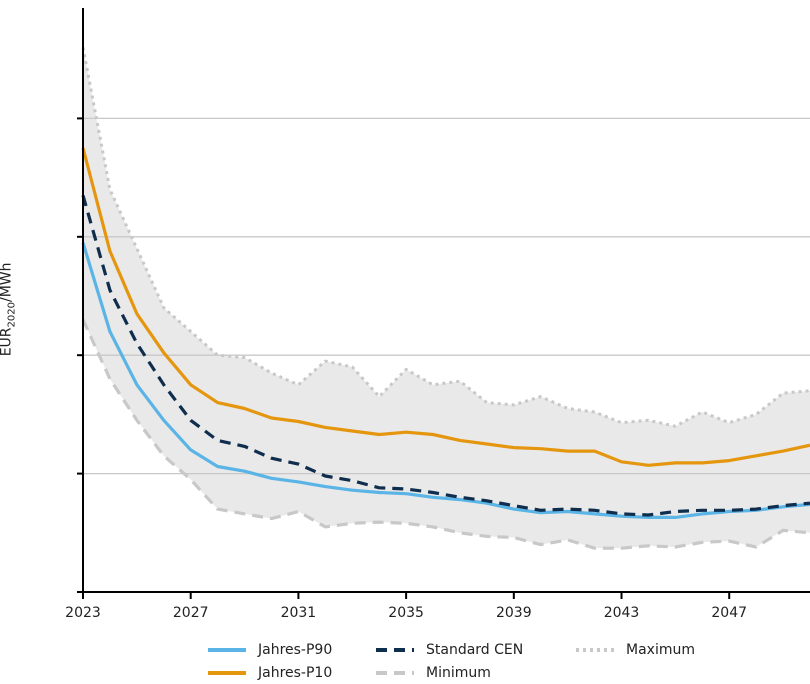  What do you see at coordinates (7, 282) in the screenshot?
I see `y-axis-label-suffix: /MWh` at bounding box center [7, 282].